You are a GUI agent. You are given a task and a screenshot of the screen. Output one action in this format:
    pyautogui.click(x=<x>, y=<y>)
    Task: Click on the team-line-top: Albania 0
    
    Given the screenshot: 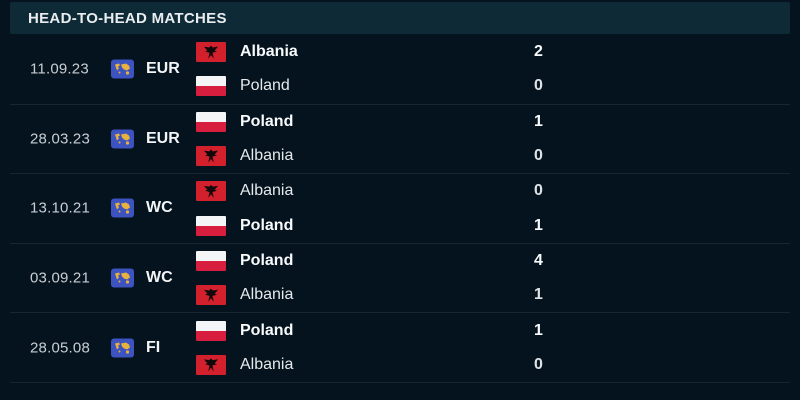 What is the action you would take?
    pyautogui.click(x=493, y=191)
    